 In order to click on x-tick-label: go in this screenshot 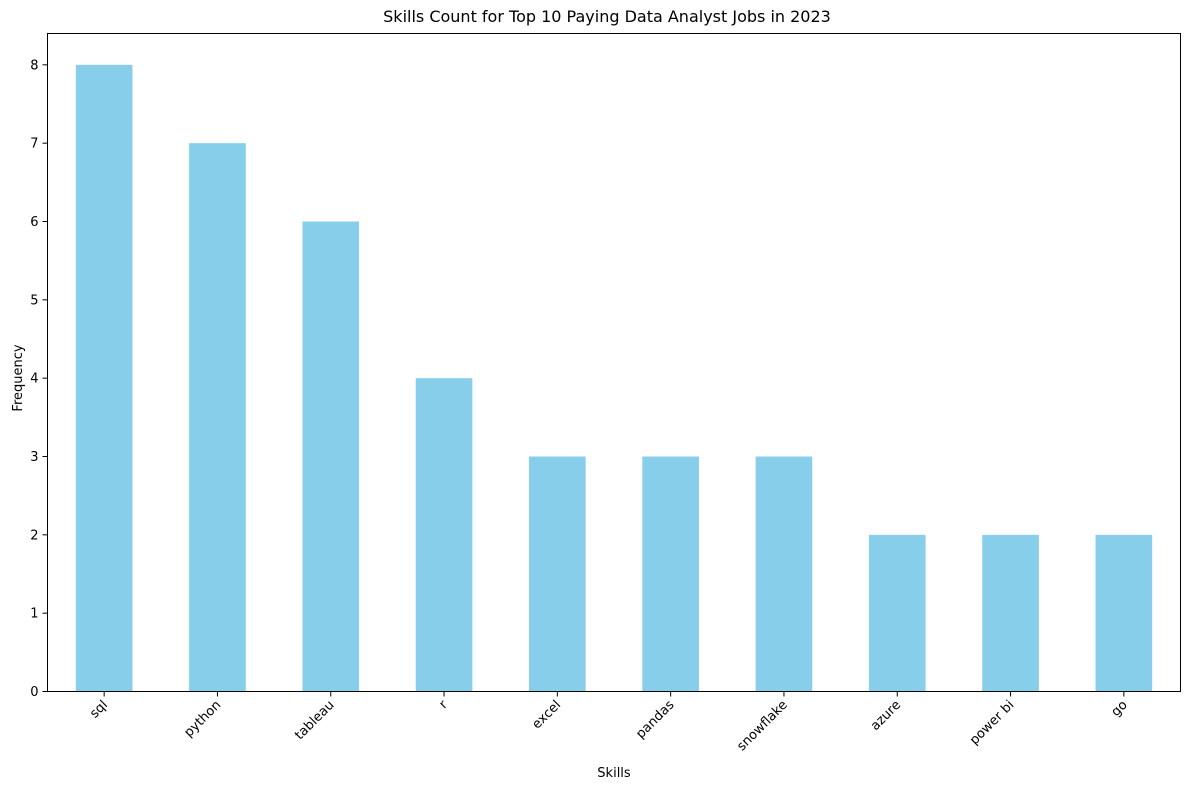, I will do `click(1120, 709)`.